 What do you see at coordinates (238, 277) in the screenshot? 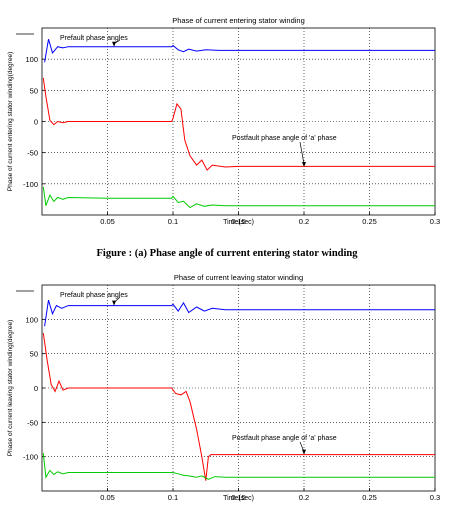
I see `chart-title: Phase of current leaving stator winding` at bounding box center [238, 277].